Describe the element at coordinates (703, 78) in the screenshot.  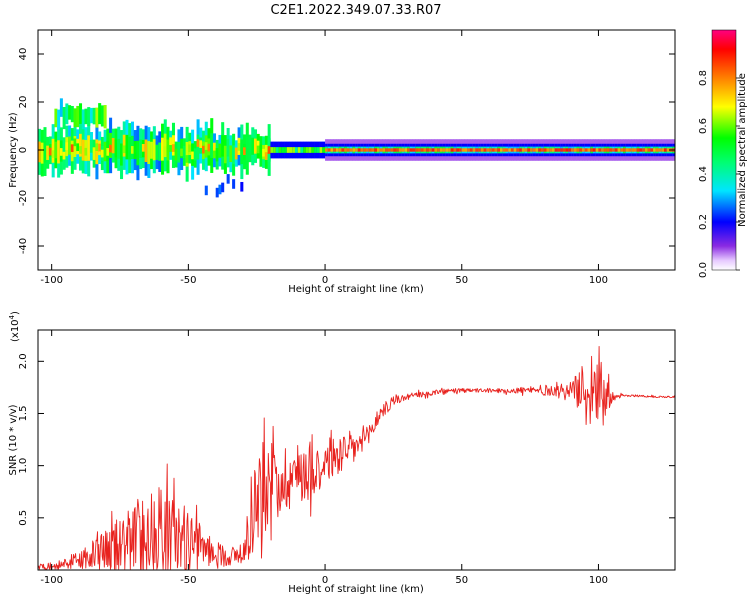
I see `colorbar-tick-label: 0.8` at that location.